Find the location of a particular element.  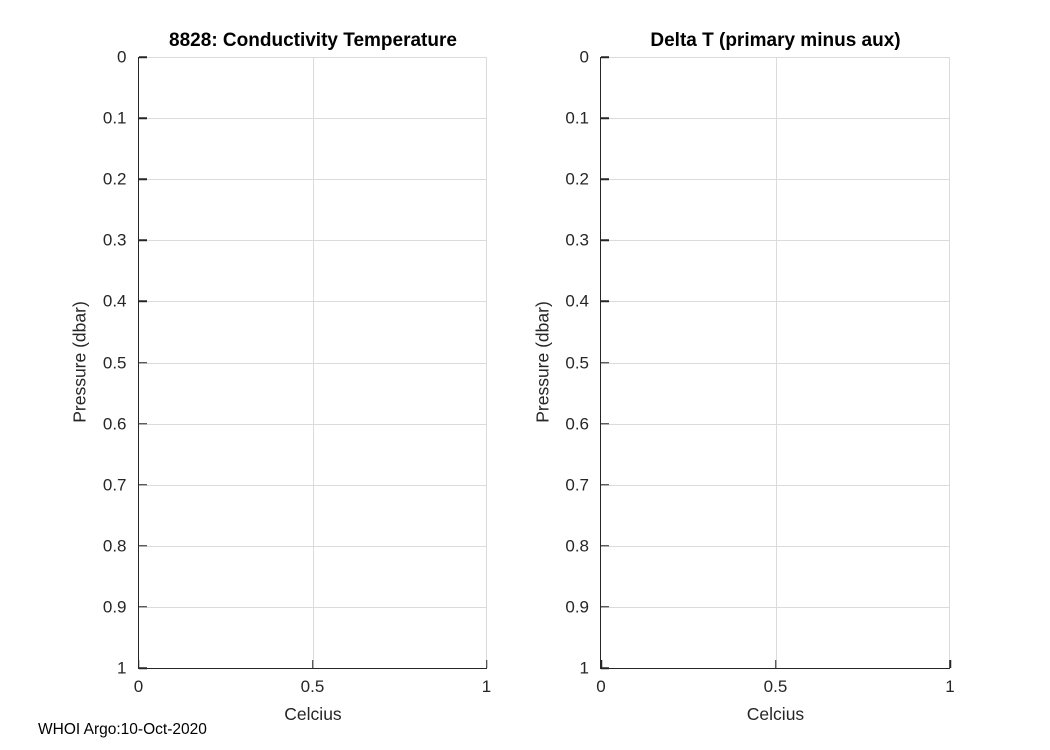

right-chart-title: Delta T (primary minus aux) is located at coordinates (775, 40).